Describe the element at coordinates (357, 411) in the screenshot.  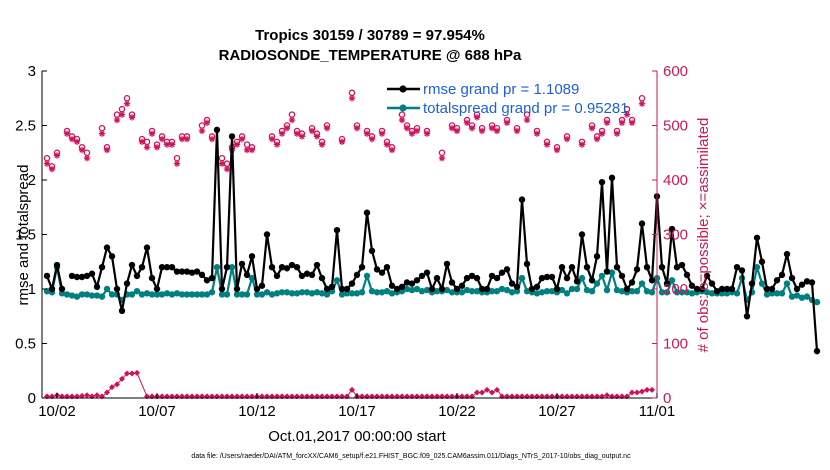
I see `x-tick-label: 10/17` at that location.